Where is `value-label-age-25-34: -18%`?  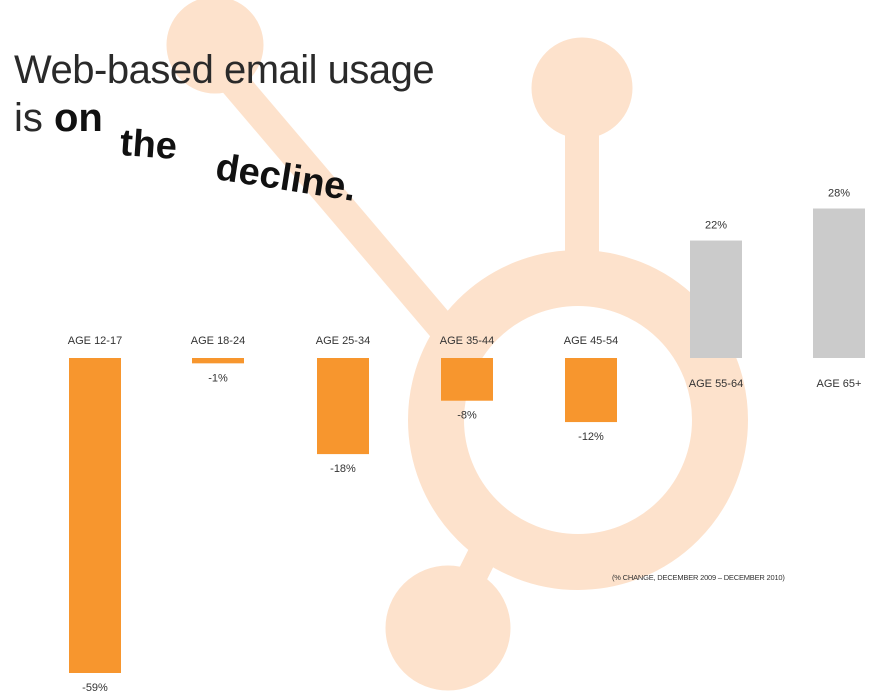 value-label-age-25-34: -18% is located at coordinates (343, 469).